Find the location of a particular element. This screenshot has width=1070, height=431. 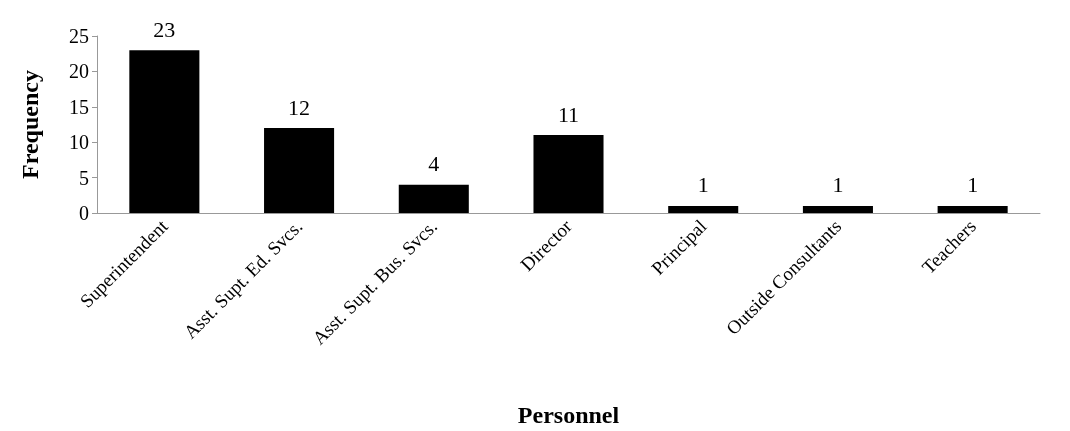

y-axis-title: Frequency is located at coordinates (30, 124).